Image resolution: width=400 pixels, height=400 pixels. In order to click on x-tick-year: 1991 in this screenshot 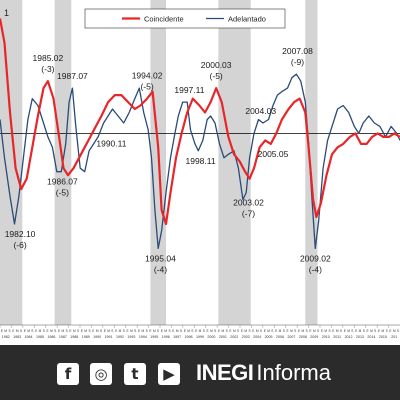, I will do `click(109, 337)`.